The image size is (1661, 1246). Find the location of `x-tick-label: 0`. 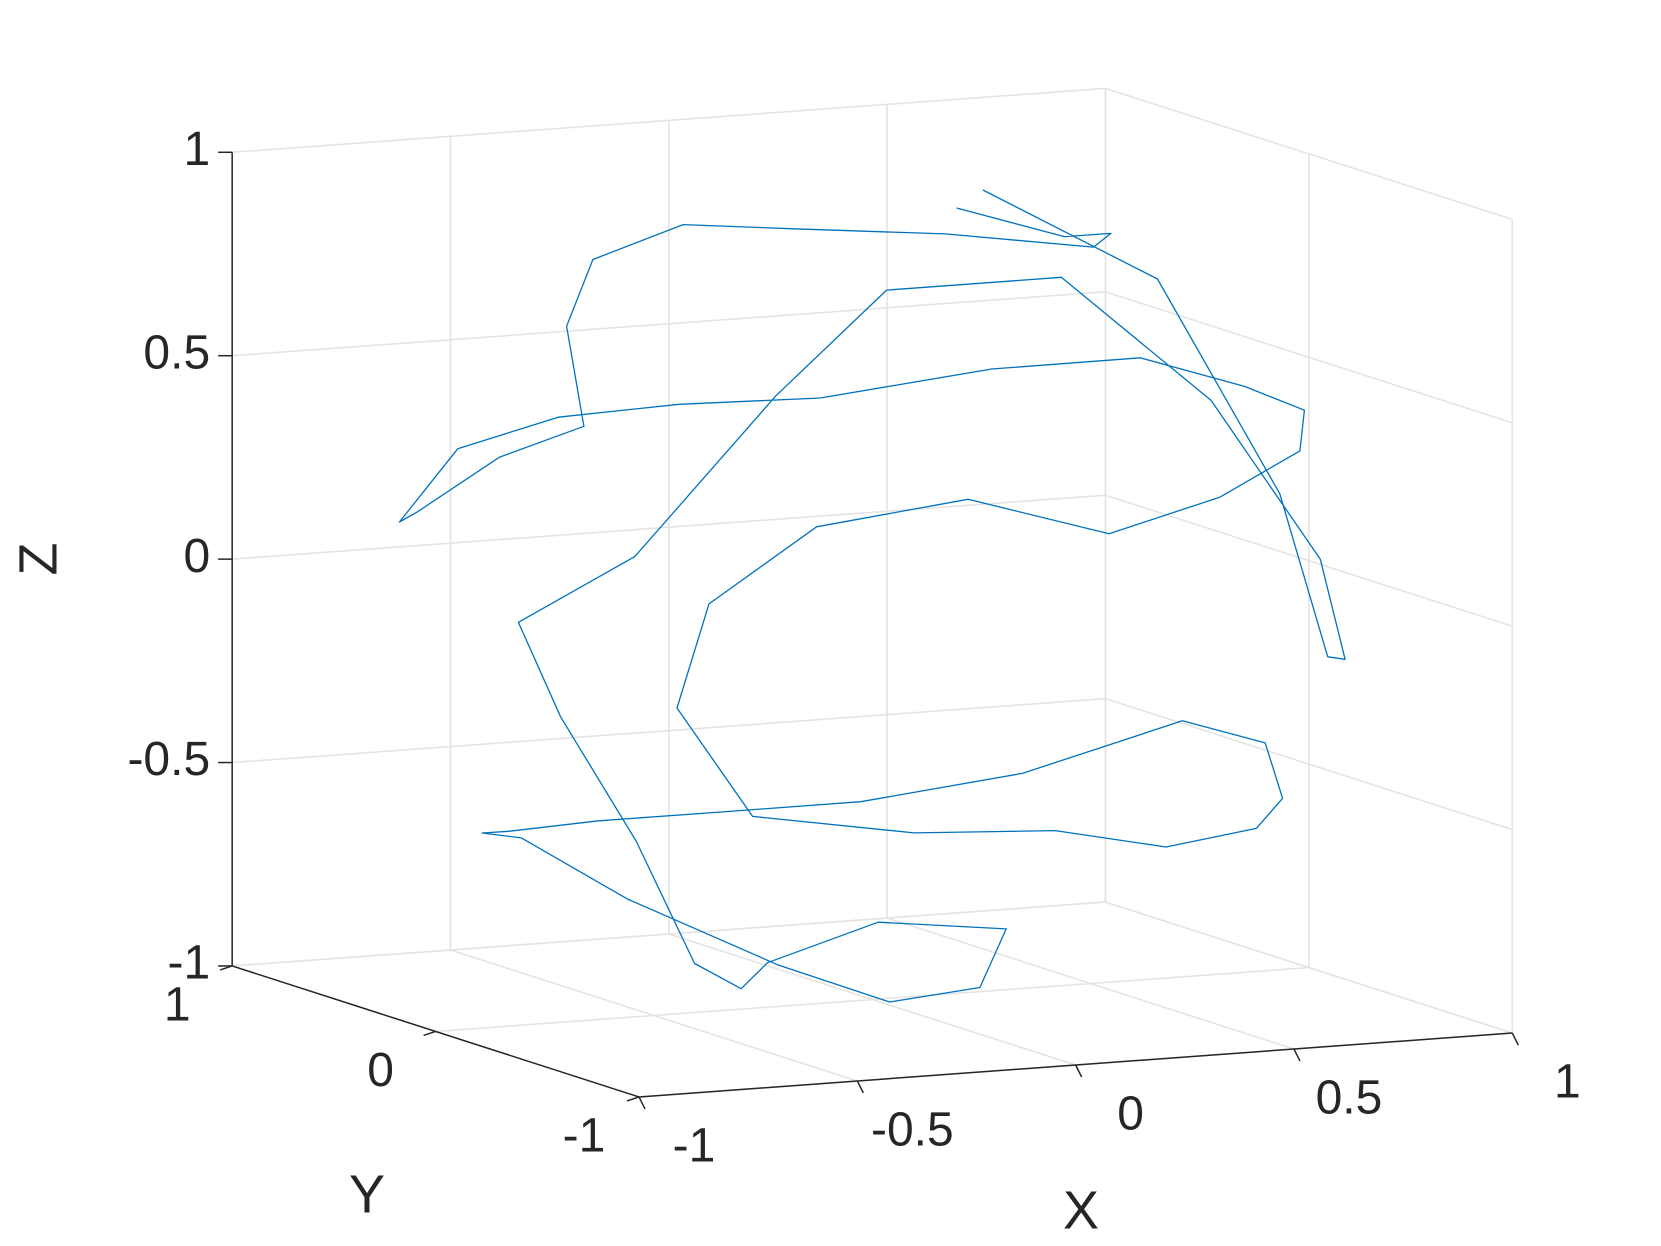

x-tick-label: 0 is located at coordinates (1130, 1114).